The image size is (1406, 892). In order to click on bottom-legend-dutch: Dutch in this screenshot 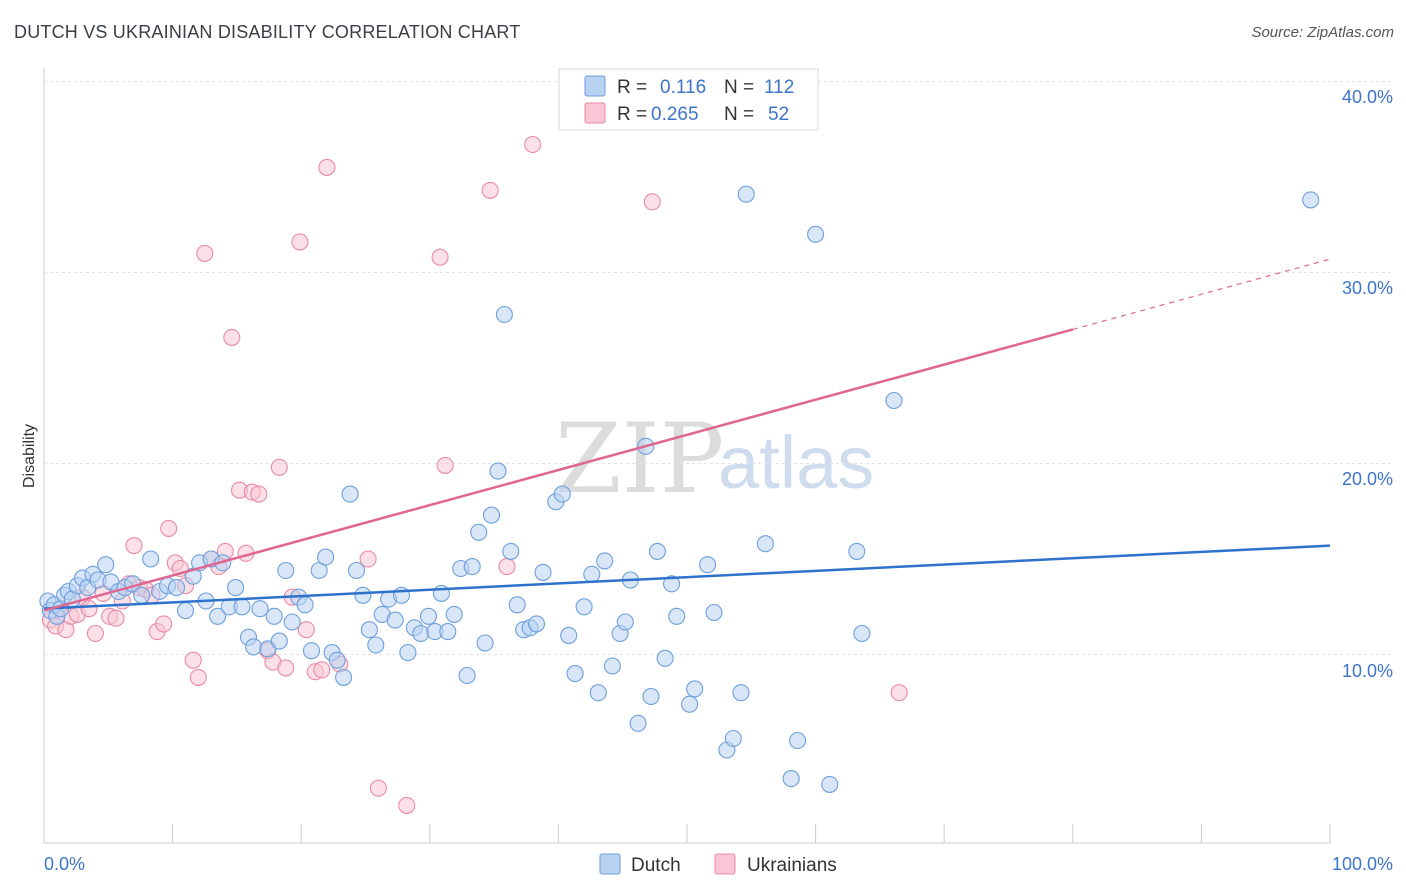, I will do `click(656, 865)`.